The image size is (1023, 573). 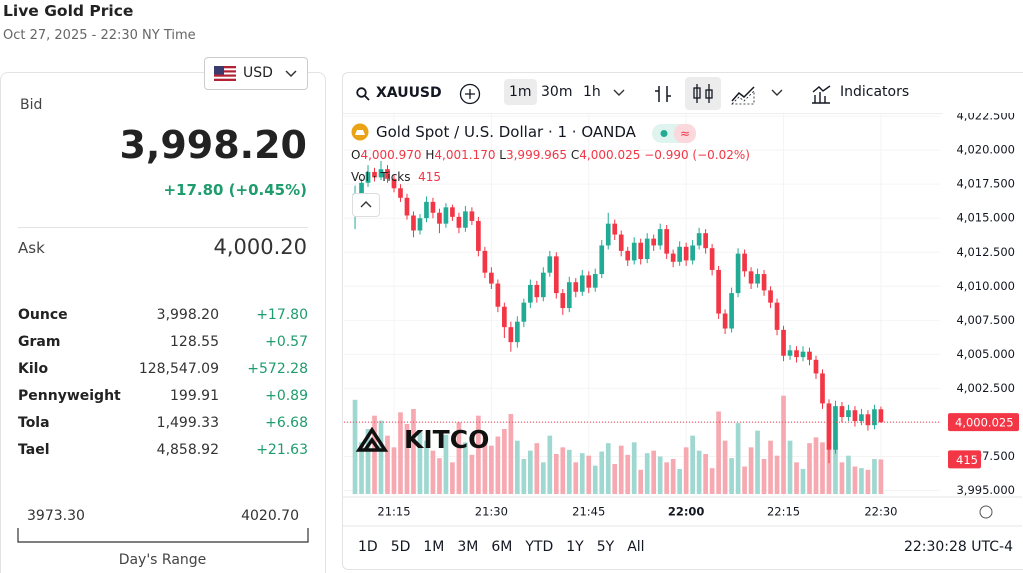 I want to click on area-style-button, so click(x=744, y=94).